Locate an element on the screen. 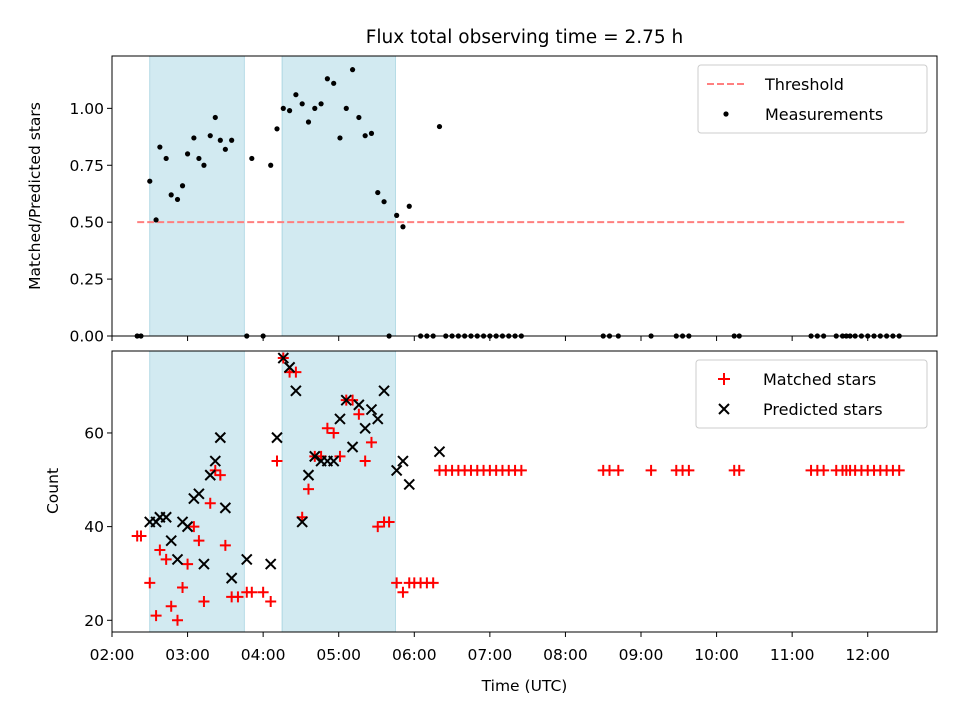 The height and width of the screenshot is (720, 960). predicted-stars-points is located at coordinates (295, 468).